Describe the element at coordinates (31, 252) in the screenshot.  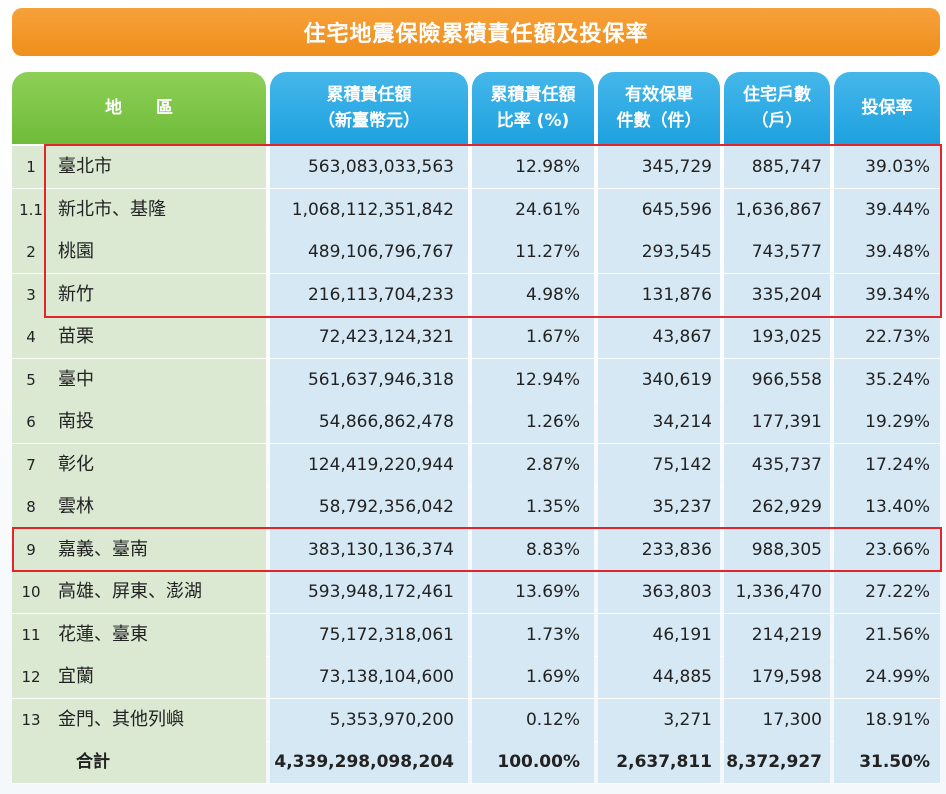
I see `cell-idx: 2` at that location.